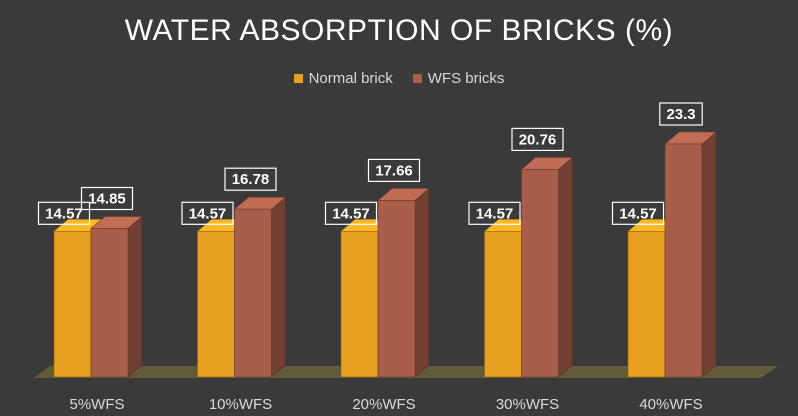  I want to click on bar-side-40%WFS-wfs, so click(709, 254).